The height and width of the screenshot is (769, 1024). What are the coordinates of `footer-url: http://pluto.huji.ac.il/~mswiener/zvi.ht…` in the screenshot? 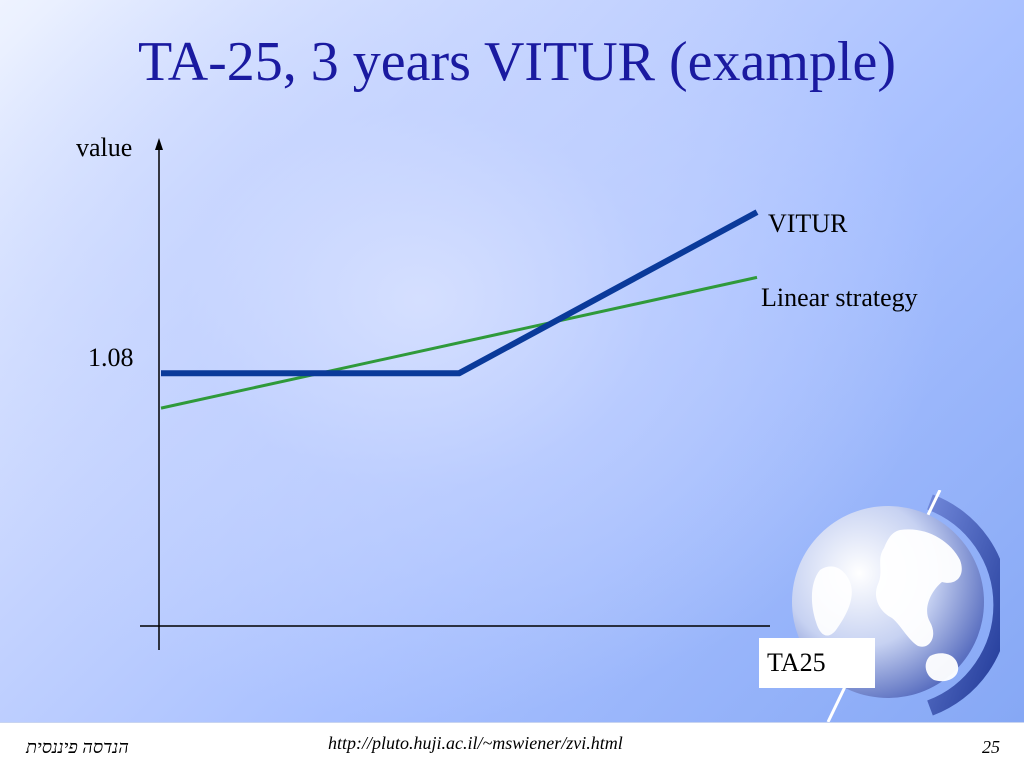 It's located at (475, 743).